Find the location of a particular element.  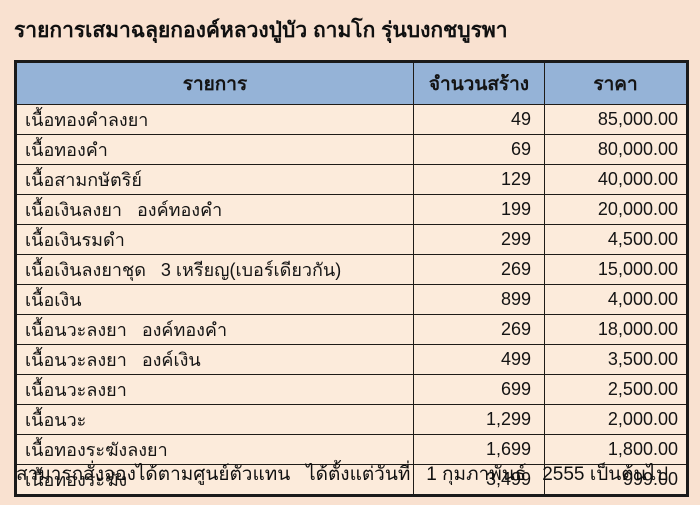

price-cell: 2,000.00 is located at coordinates (616, 419).